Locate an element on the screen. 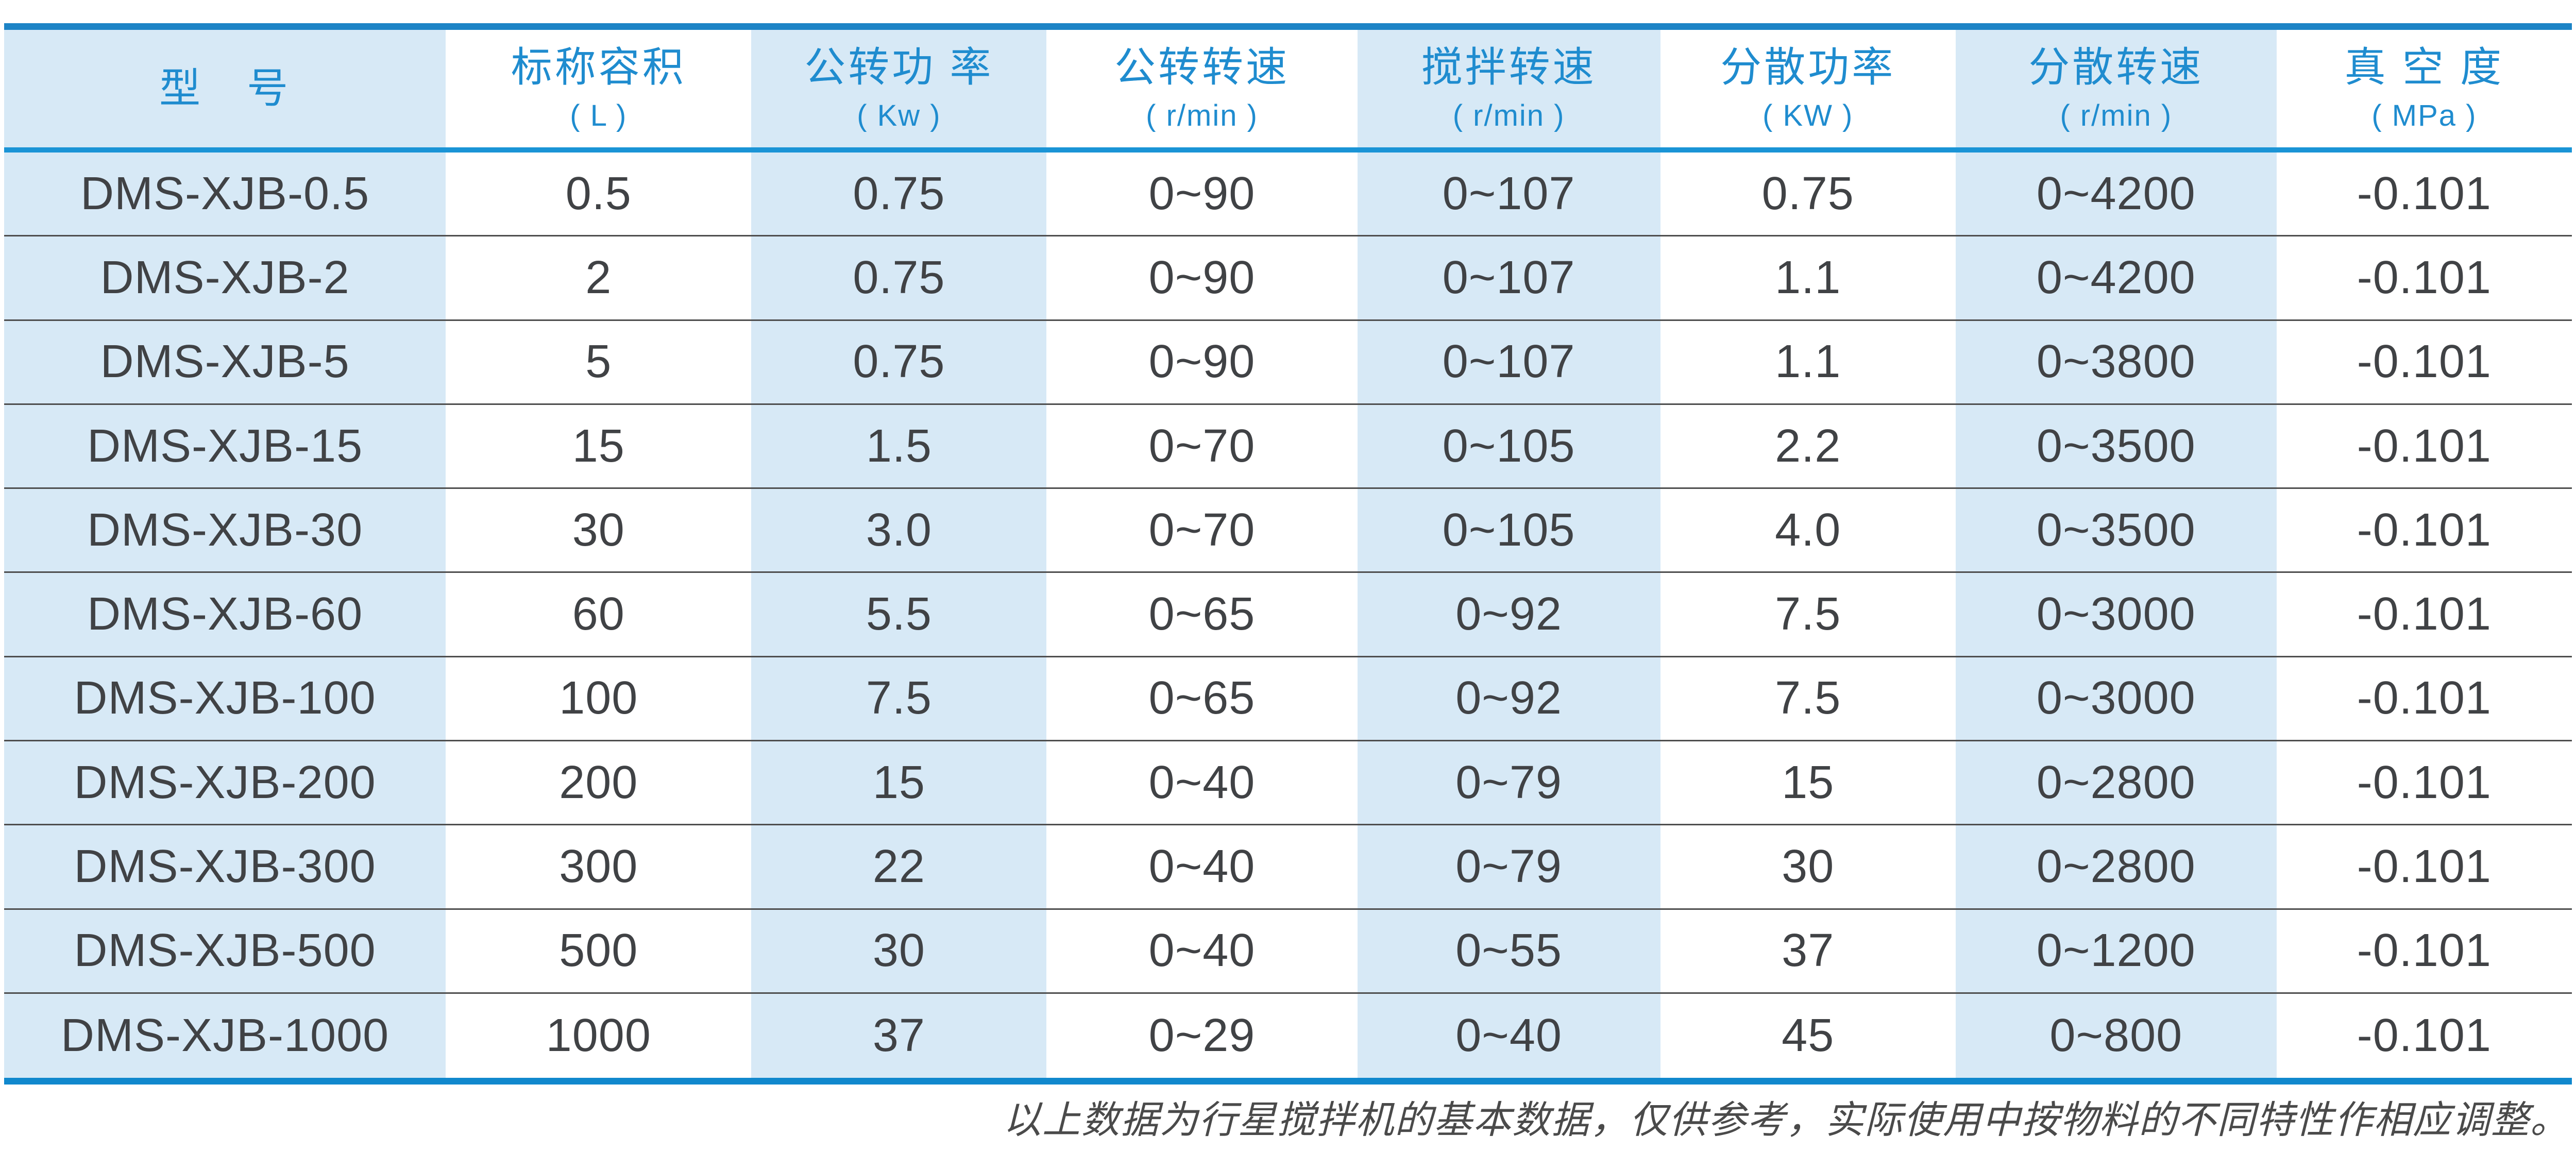 Image resolution: width=2576 pixels, height=1152 pixels. header-label: 真 空 度 is located at coordinates (2424, 67).